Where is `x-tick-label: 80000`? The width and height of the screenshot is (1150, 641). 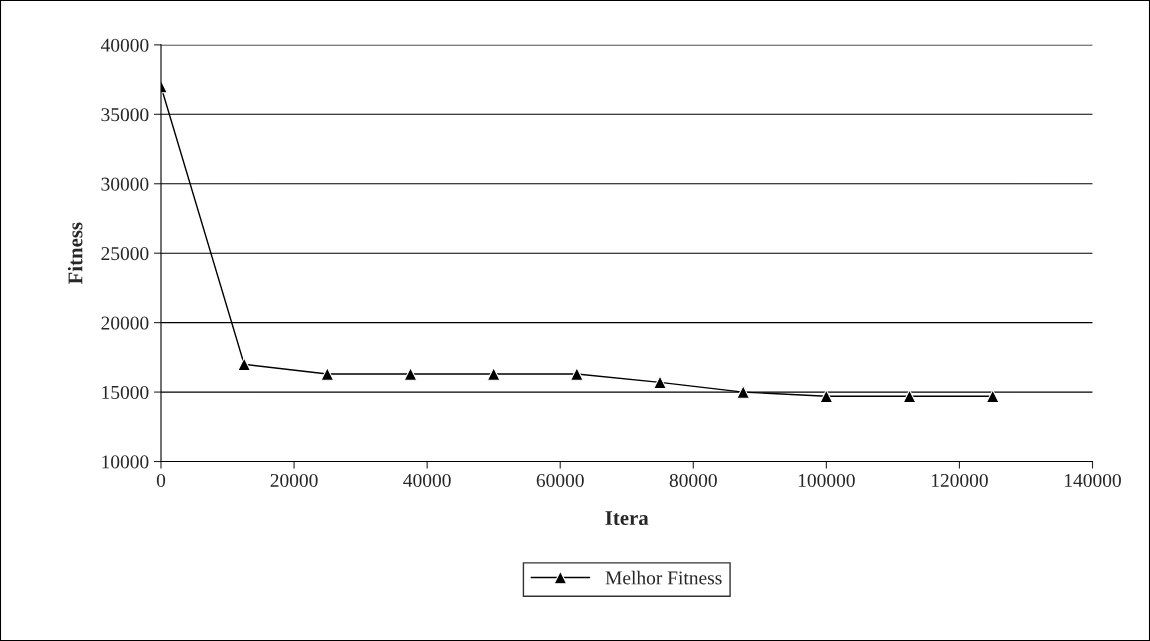
x-tick-label: 80000 is located at coordinates (693, 480).